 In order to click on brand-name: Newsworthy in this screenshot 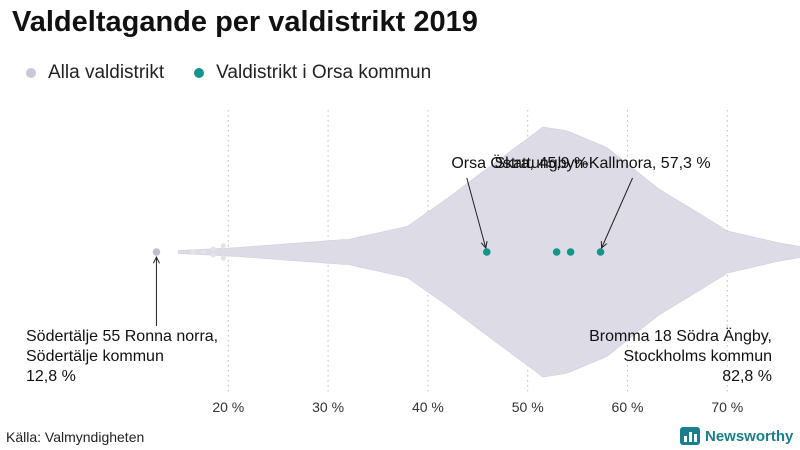, I will do `click(749, 436)`.